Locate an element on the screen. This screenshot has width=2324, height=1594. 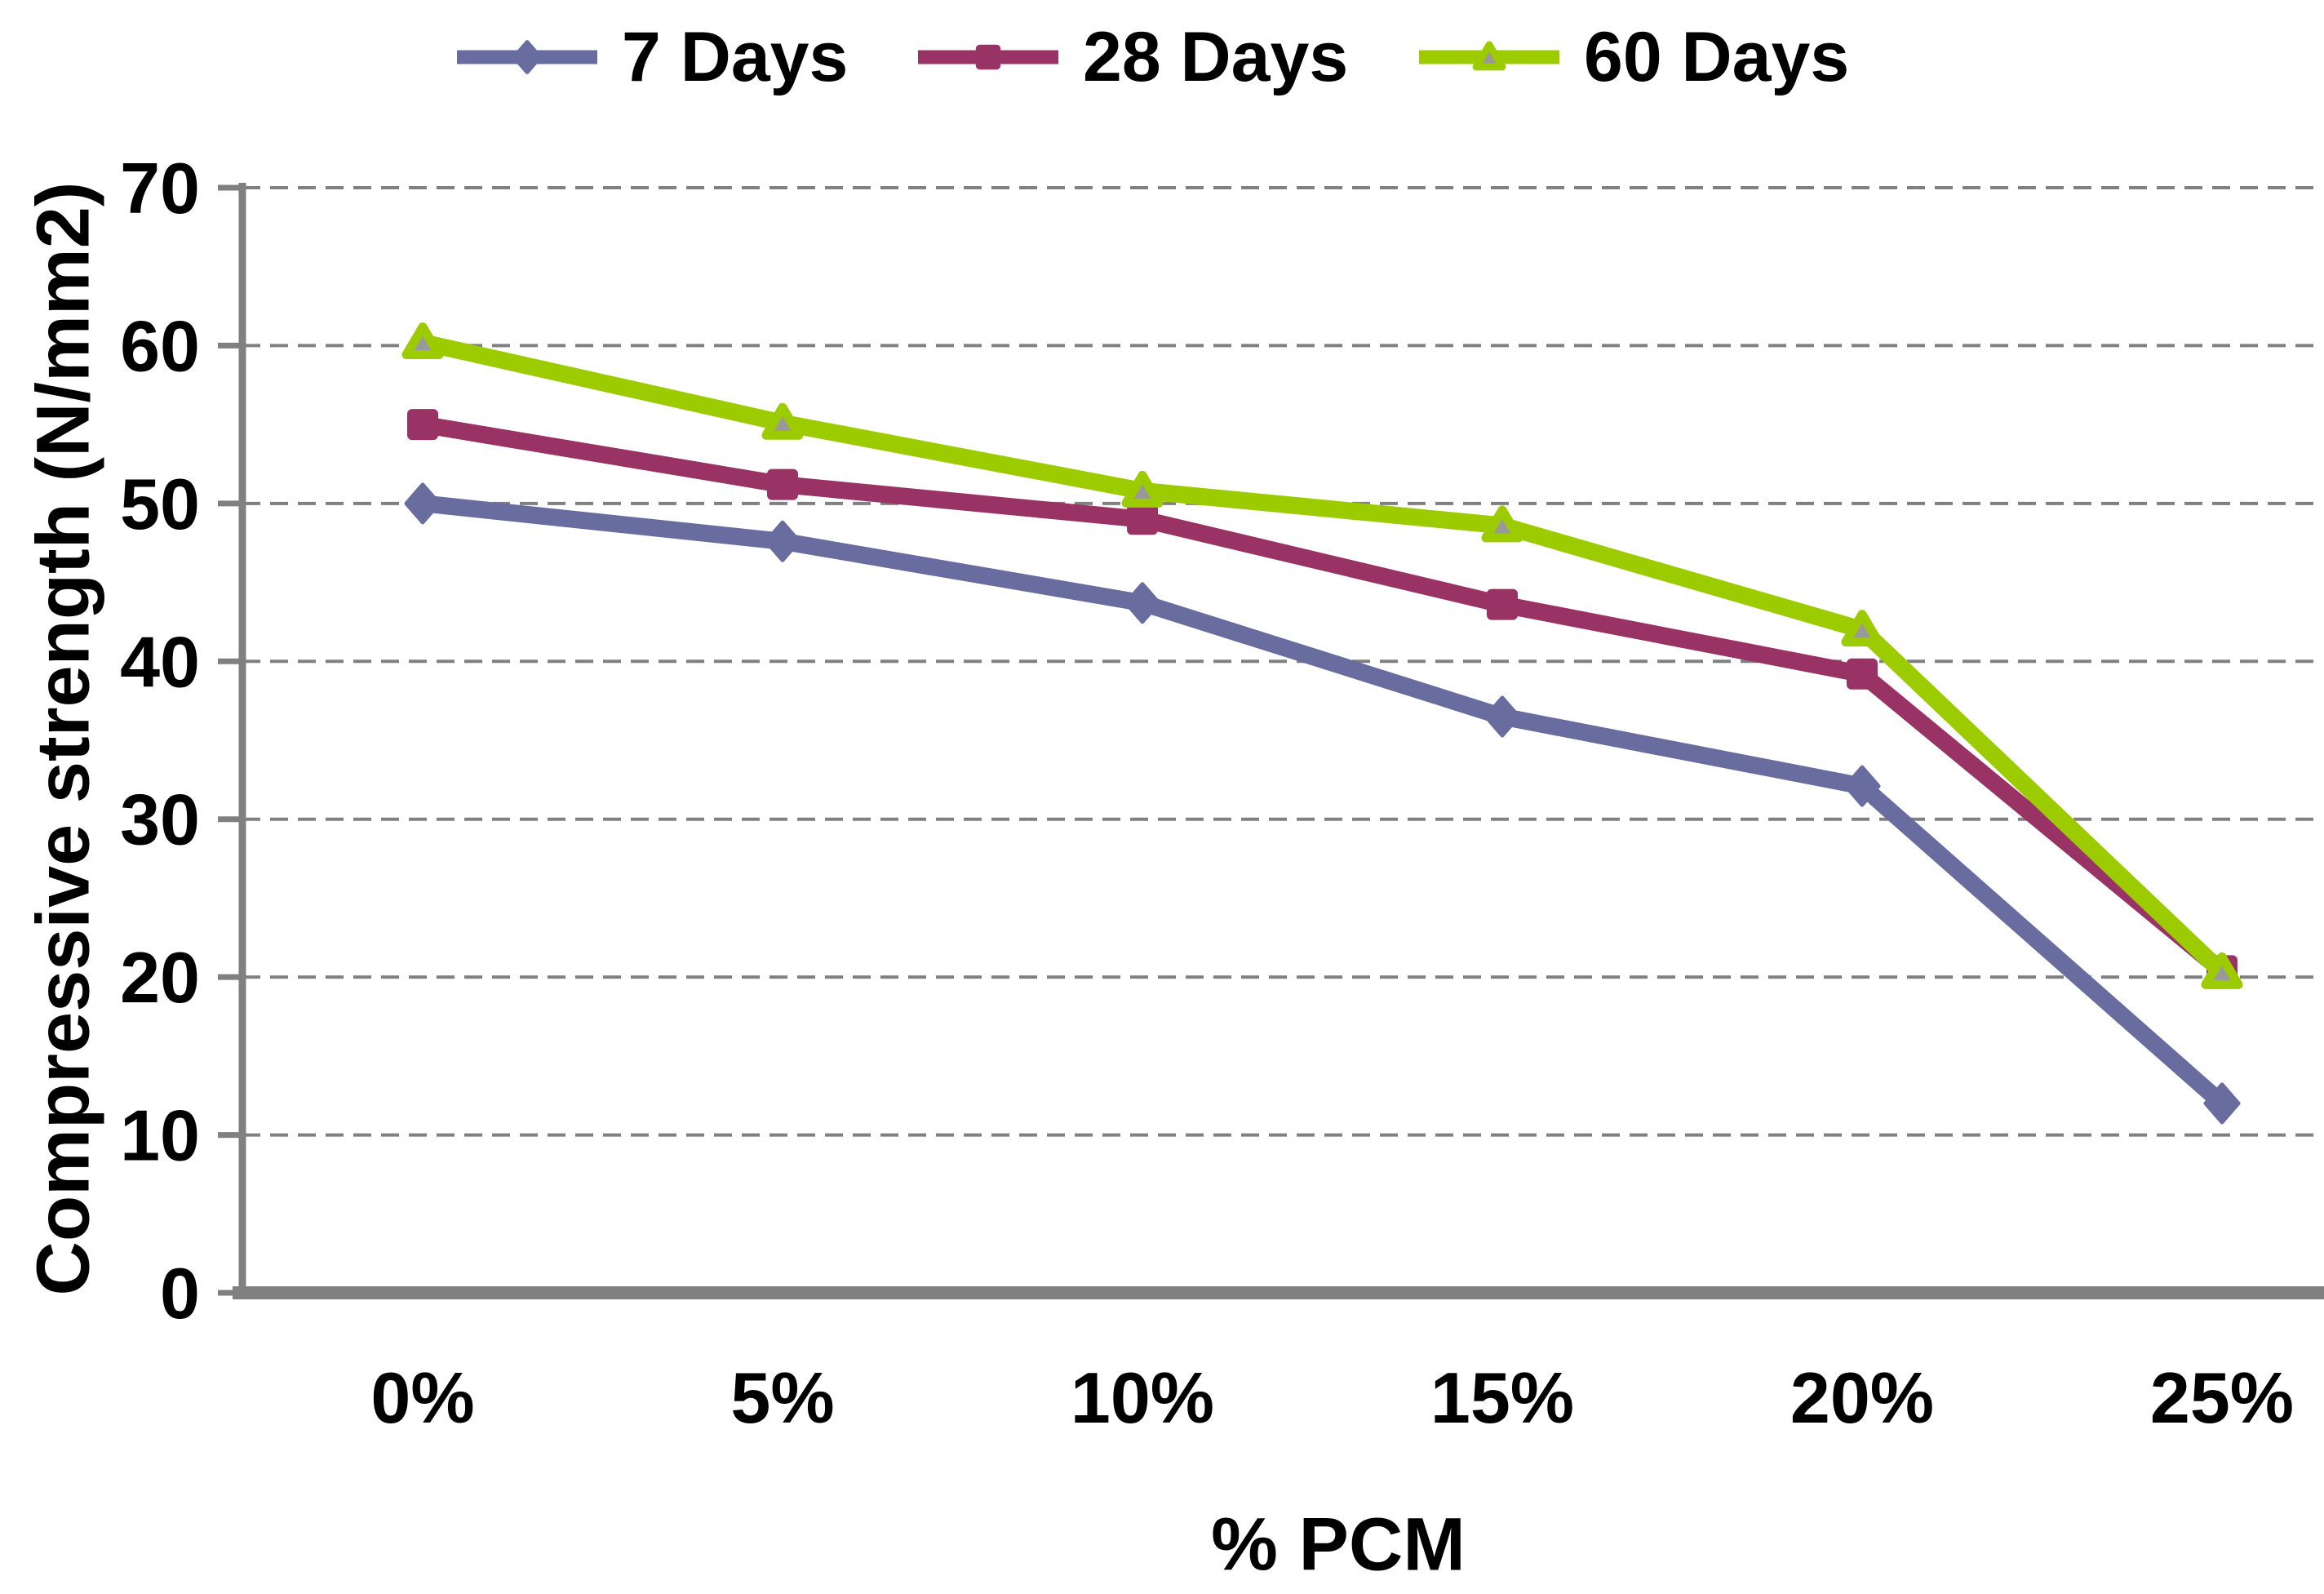
legend-marker-7-days-diamond-icon is located at coordinates (527, 57).